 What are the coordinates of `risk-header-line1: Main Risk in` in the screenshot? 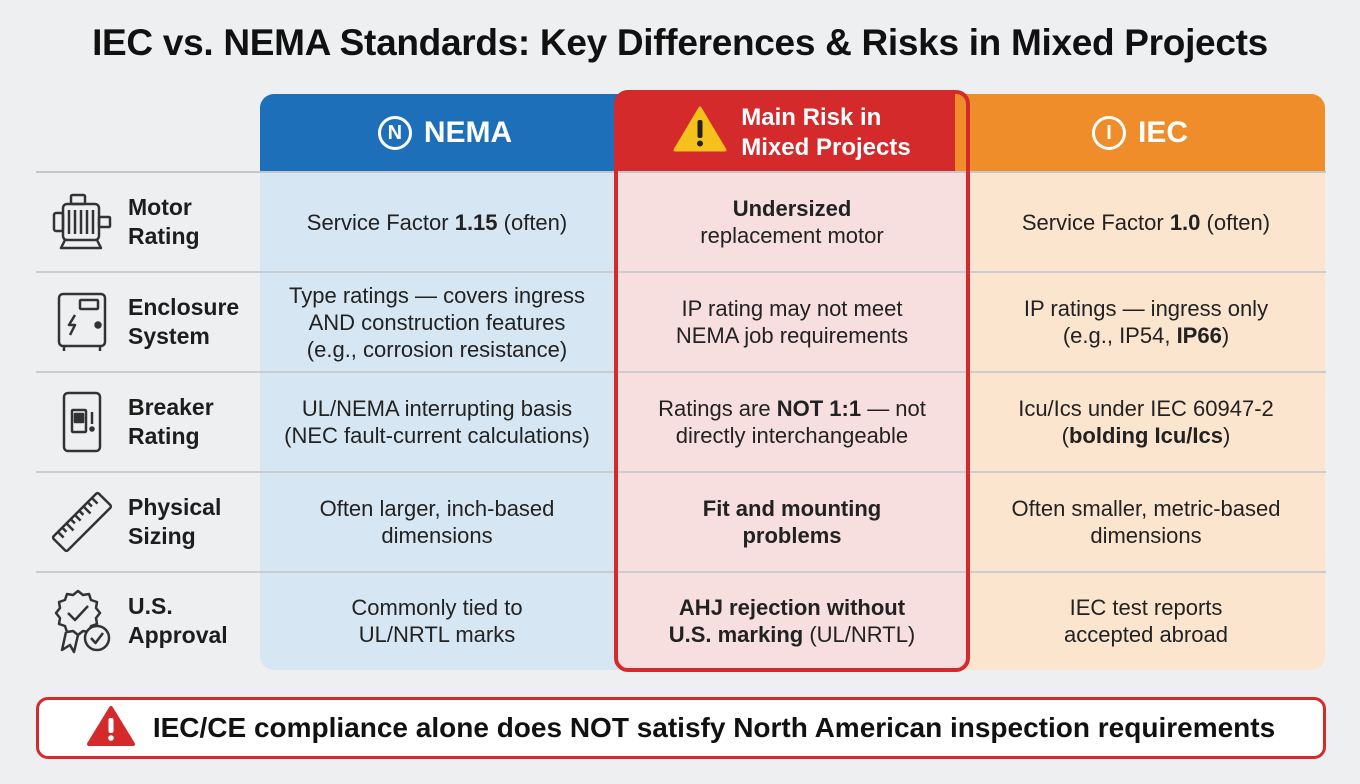 It's located at (811, 117).